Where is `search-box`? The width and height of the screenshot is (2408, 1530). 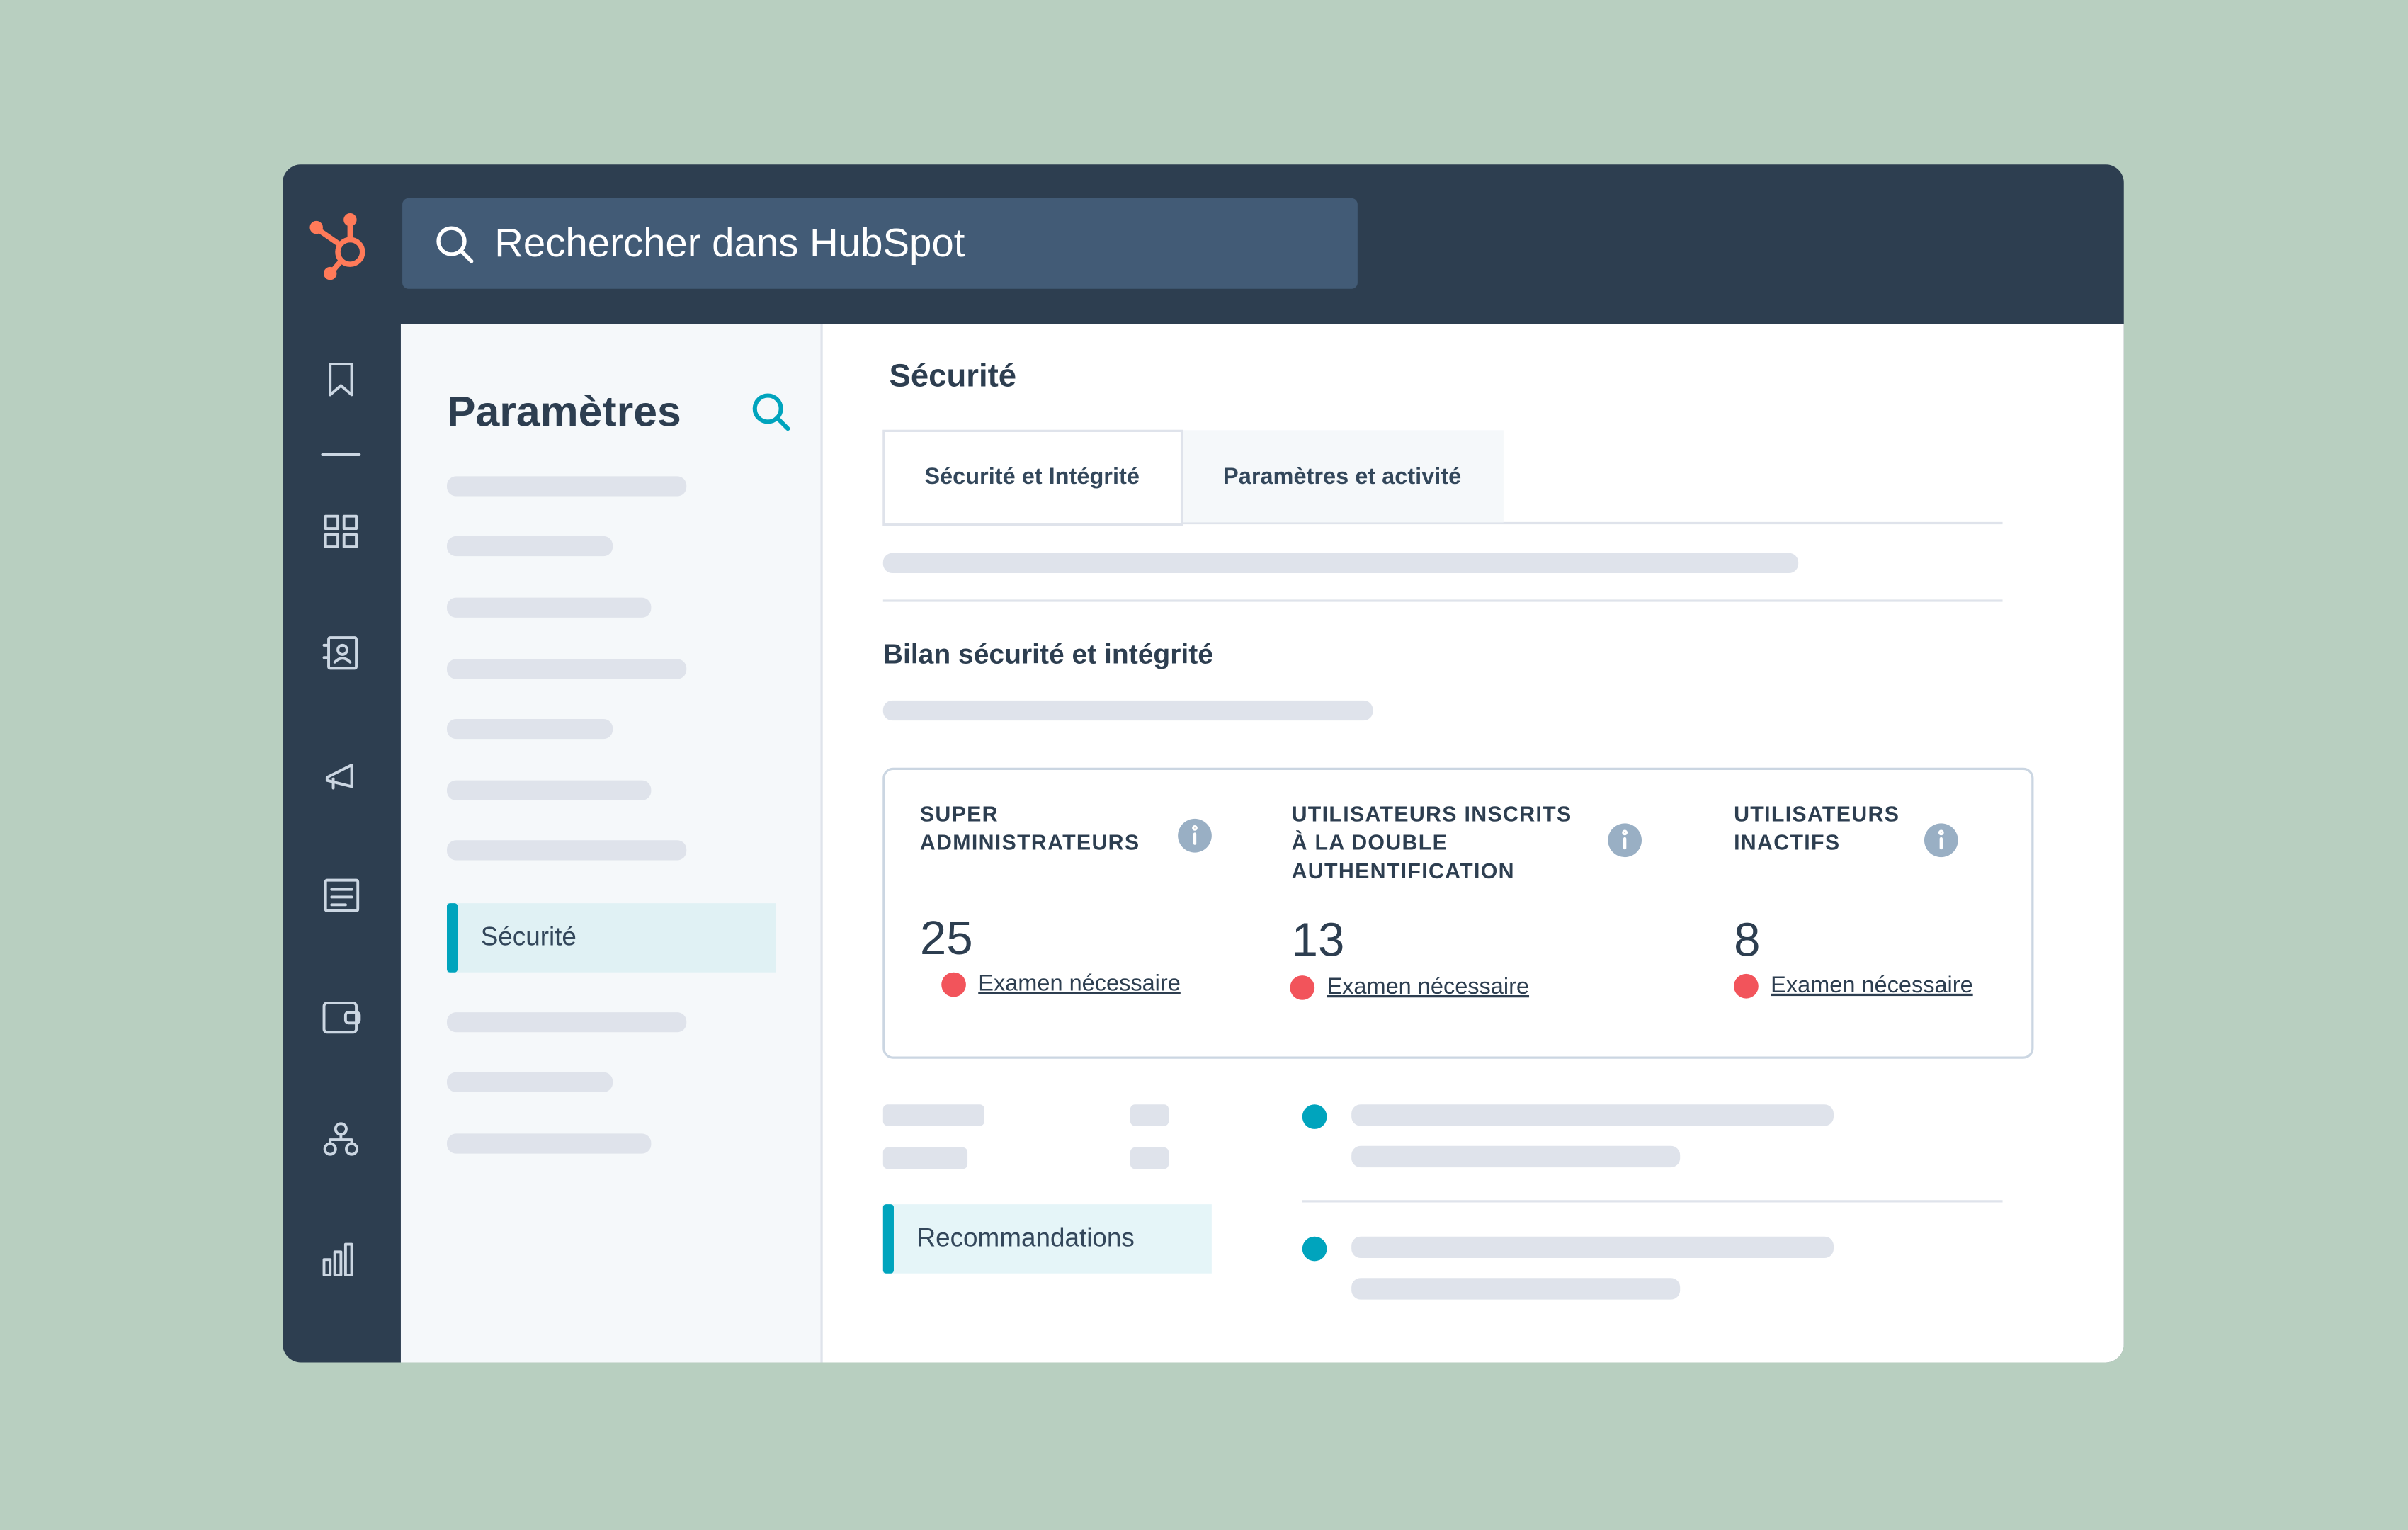
search-box is located at coordinates (880, 244).